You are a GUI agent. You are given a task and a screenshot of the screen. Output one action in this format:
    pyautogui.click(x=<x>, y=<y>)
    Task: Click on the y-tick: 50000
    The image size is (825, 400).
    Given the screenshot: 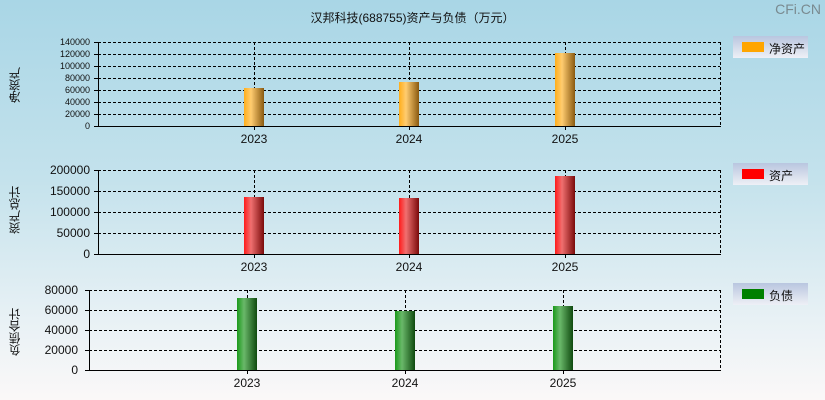 What is the action you would take?
    pyautogui.click(x=73, y=233)
    